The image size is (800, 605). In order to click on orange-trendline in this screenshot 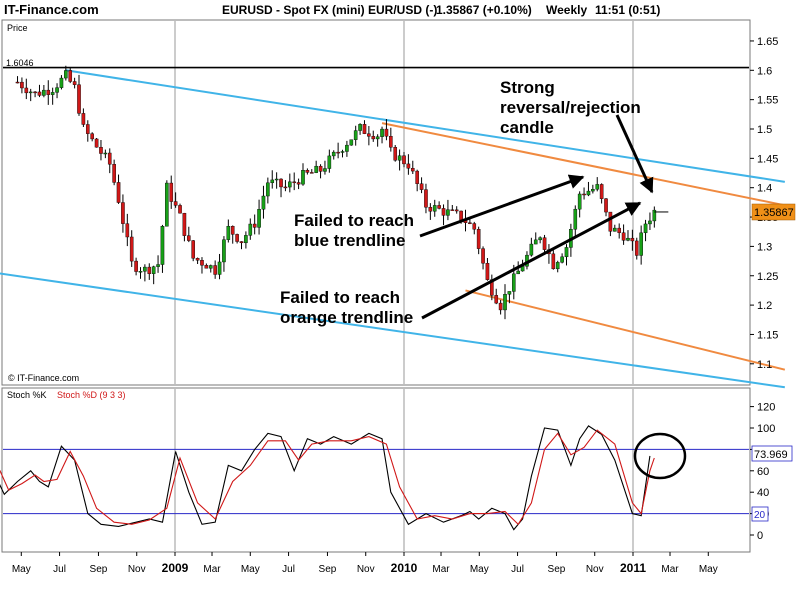, I will do `click(625, 330)`.